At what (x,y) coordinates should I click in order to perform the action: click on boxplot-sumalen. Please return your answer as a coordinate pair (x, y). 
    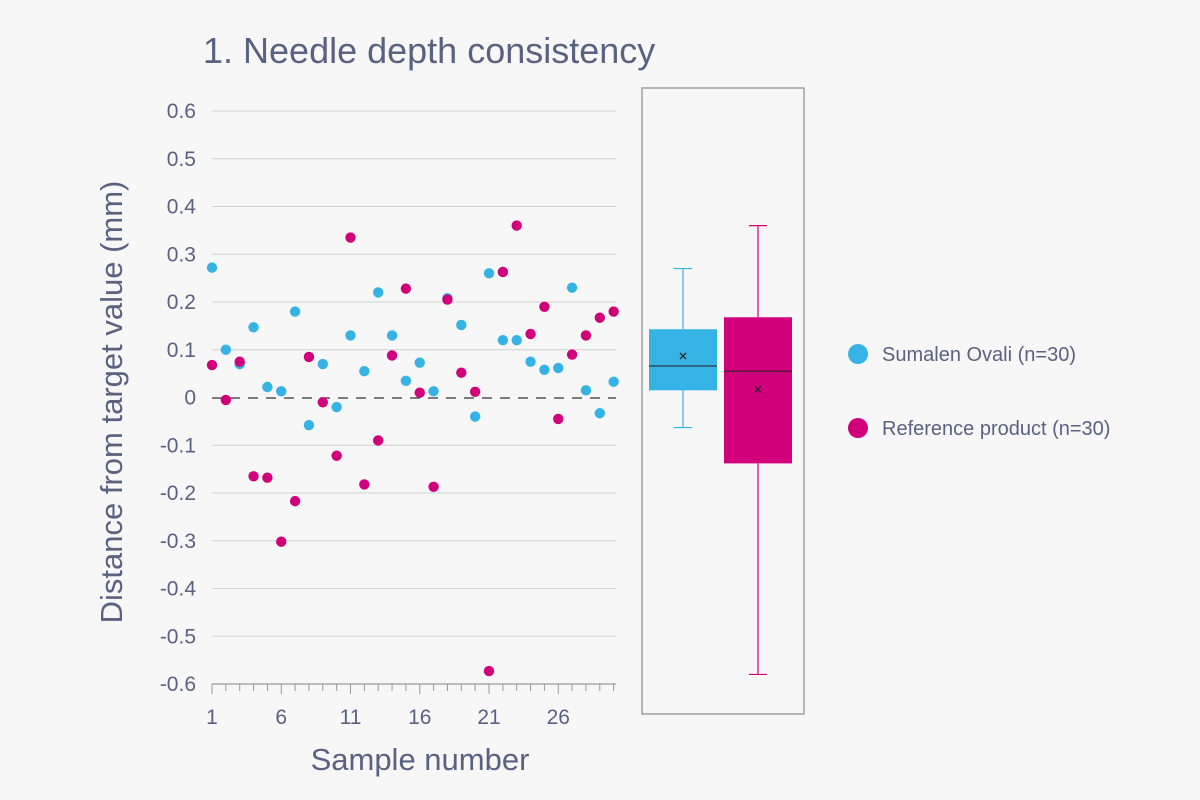
    Looking at the image, I should click on (683, 348).